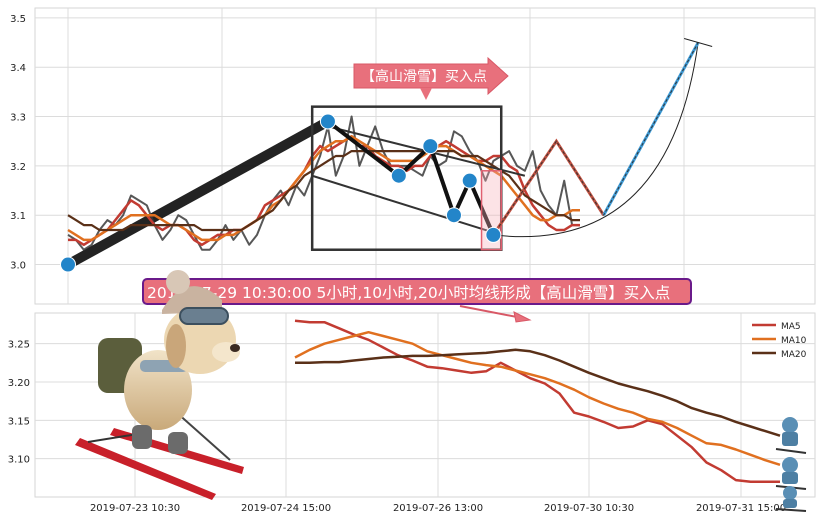 This screenshot has width=822, height=520. What do you see at coordinates (538, 392) in the screenshot?
I see `lower-series-ma20` at bounding box center [538, 392].